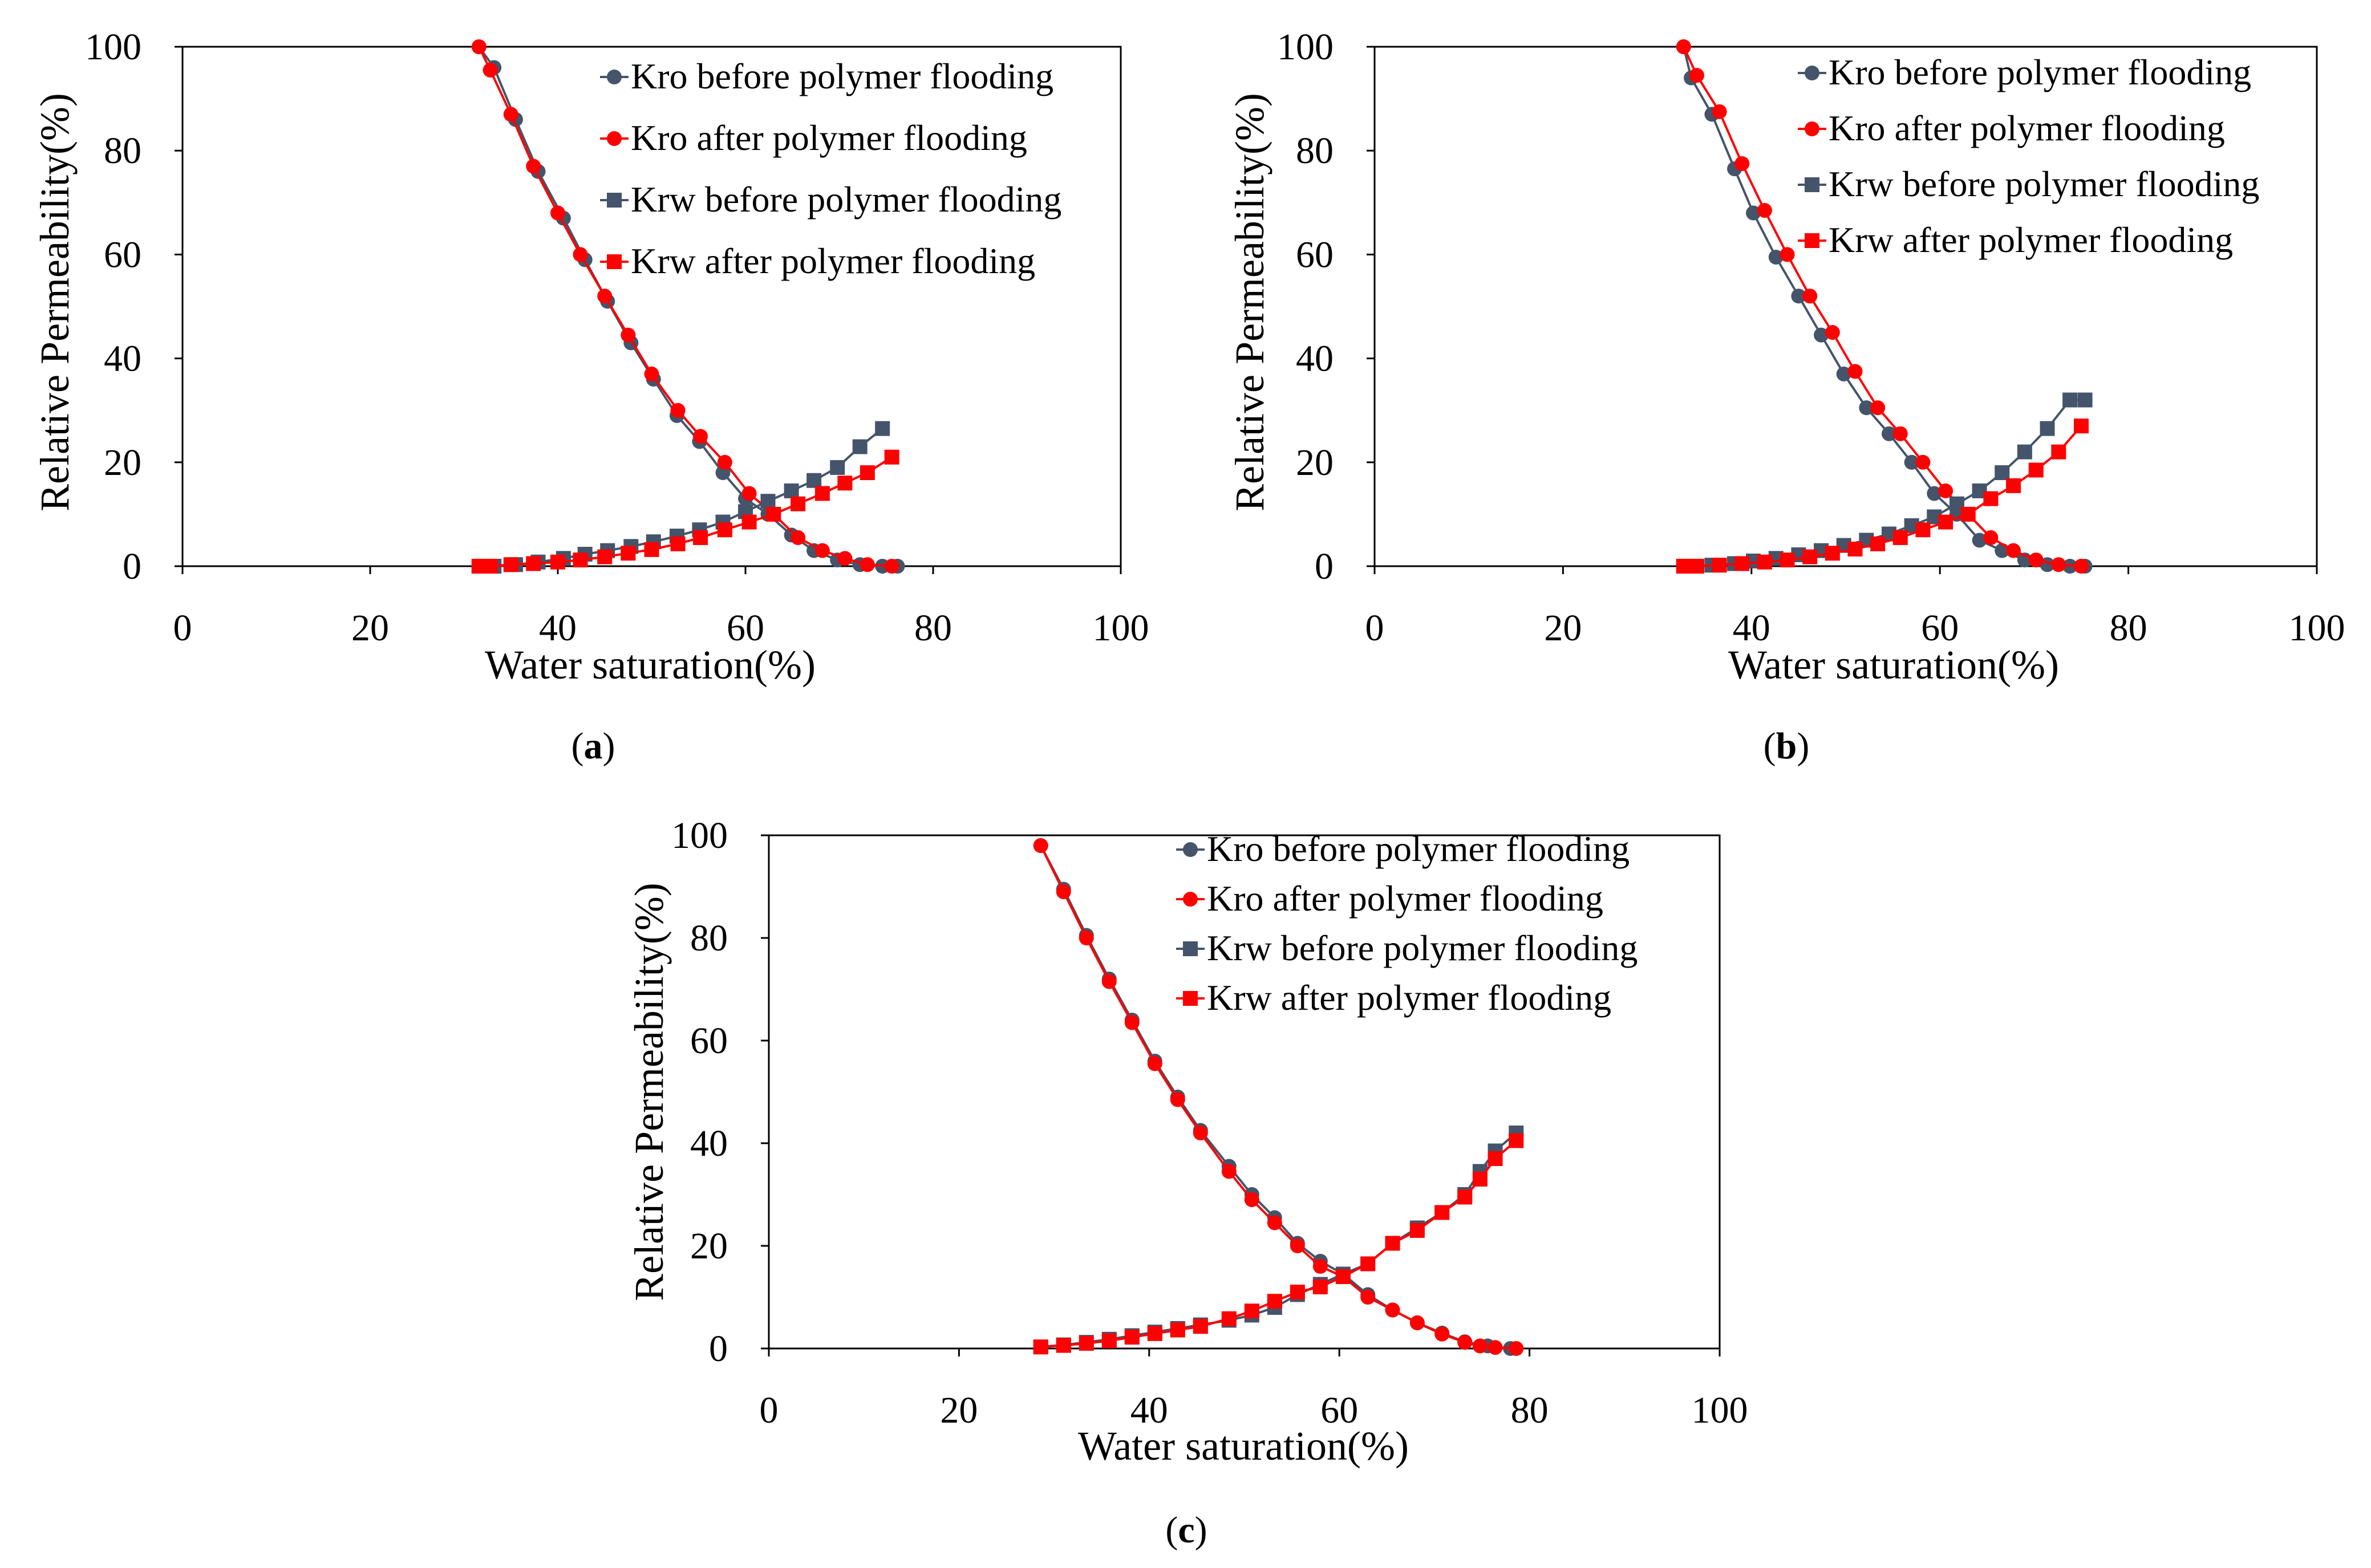  What do you see at coordinates (842, 76) in the screenshot?
I see `legend-entry-label: Kro before polymer flooding` at bounding box center [842, 76].